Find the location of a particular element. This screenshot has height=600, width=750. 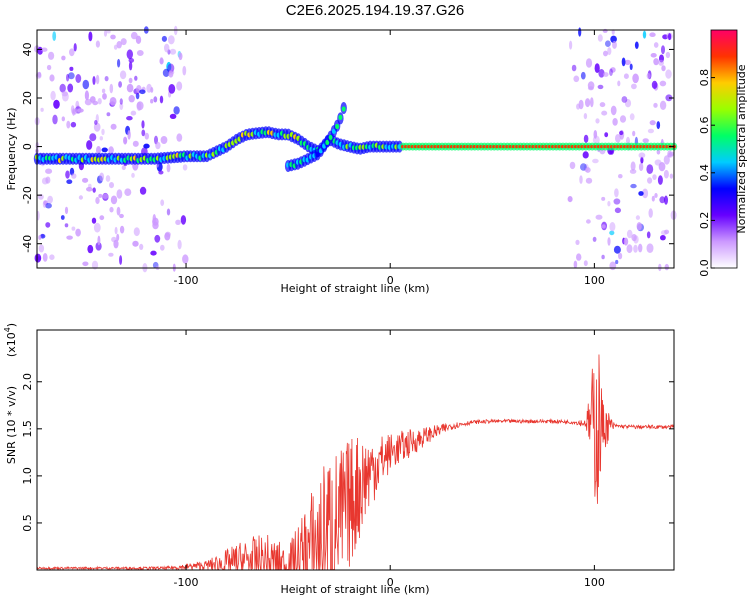

spectrogram-y-tick-label: 20 is located at coordinates (27, 98).